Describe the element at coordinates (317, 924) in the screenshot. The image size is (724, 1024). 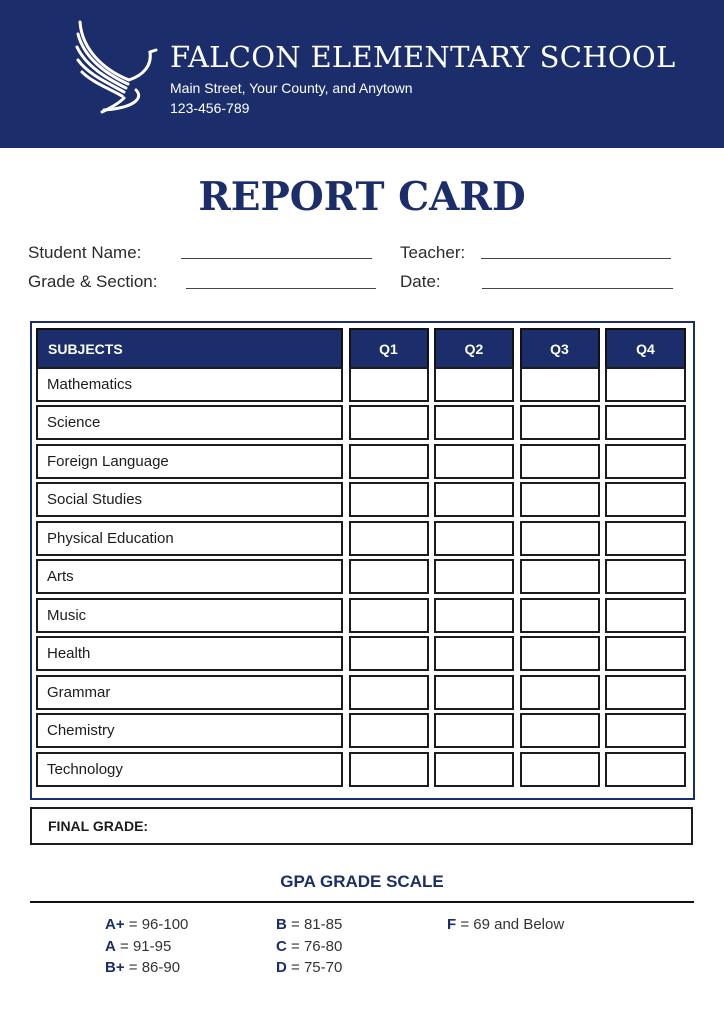
I see `gpa-range: = 81-85` at that location.